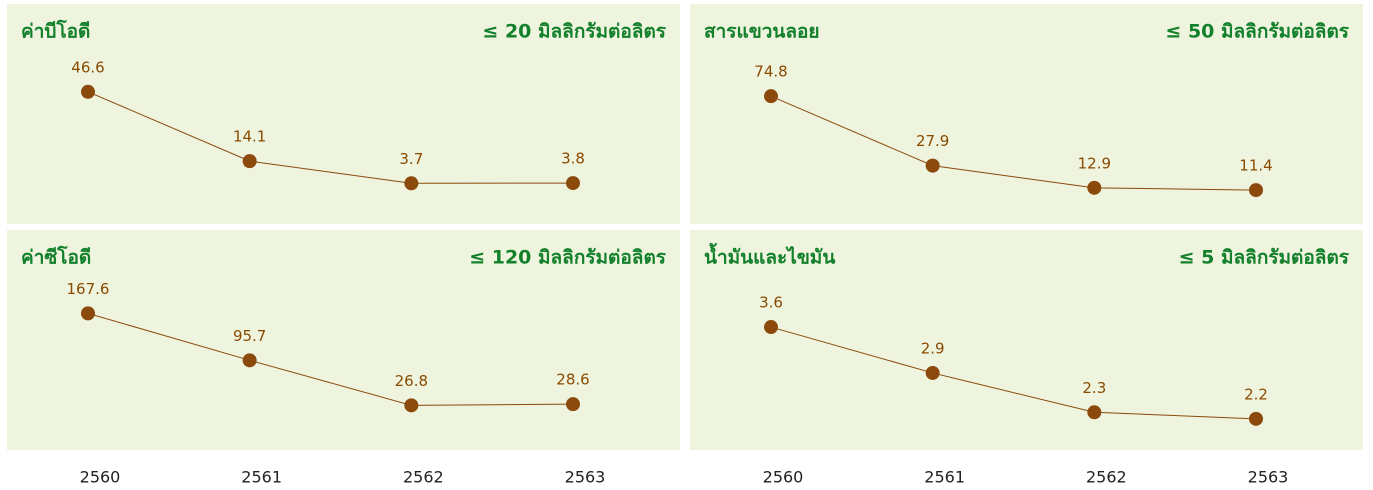 The image size is (1373, 490). Describe the element at coordinates (770, 72) in the screenshot. I see `value-label: 74.8` at that location.